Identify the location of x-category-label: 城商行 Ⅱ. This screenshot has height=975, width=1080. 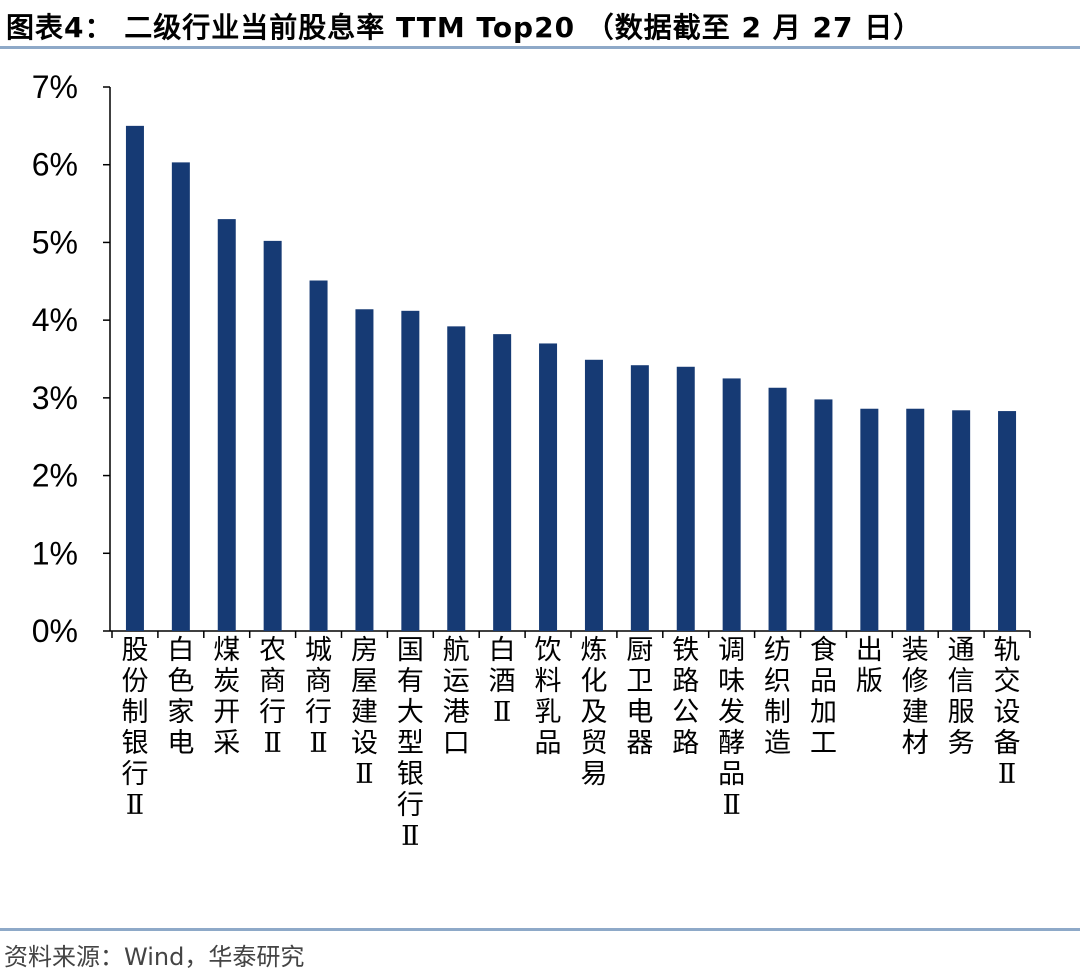
(318, 697).